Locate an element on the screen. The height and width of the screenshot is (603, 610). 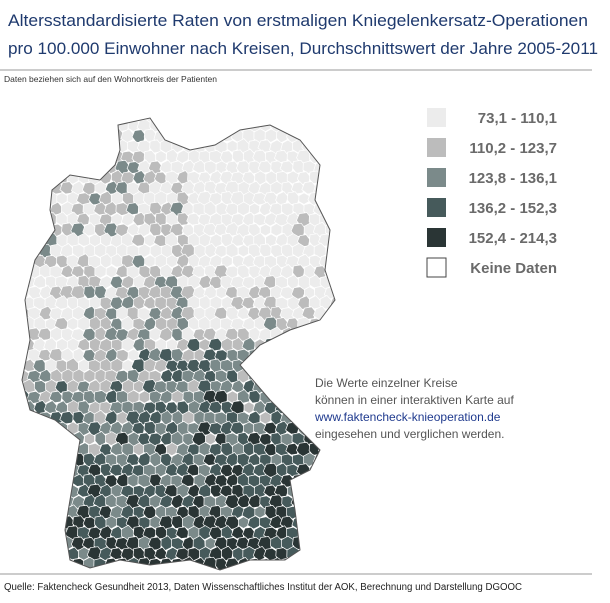
legend-label: Keine Daten is located at coordinates (513, 268).